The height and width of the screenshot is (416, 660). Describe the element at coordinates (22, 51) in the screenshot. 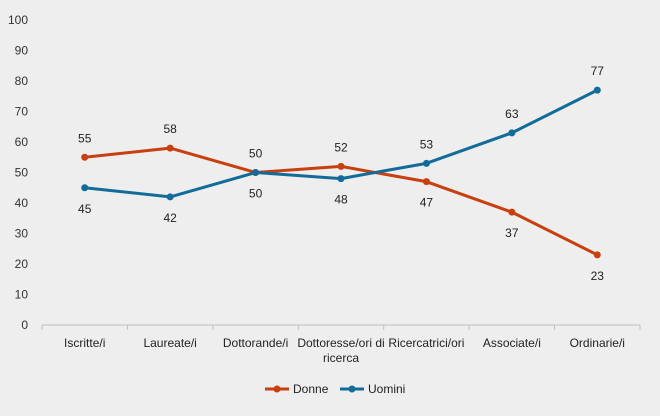

I see `y-tick-label: 90` at that location.